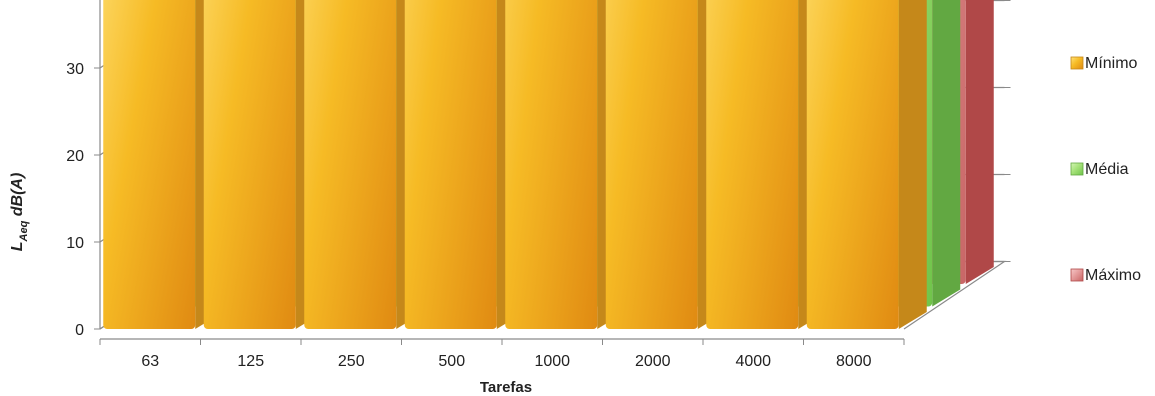 Image resolution: width=1155 pixels, height=396 pixels. I want to click on legend-item: Média, so click(1099, 169).